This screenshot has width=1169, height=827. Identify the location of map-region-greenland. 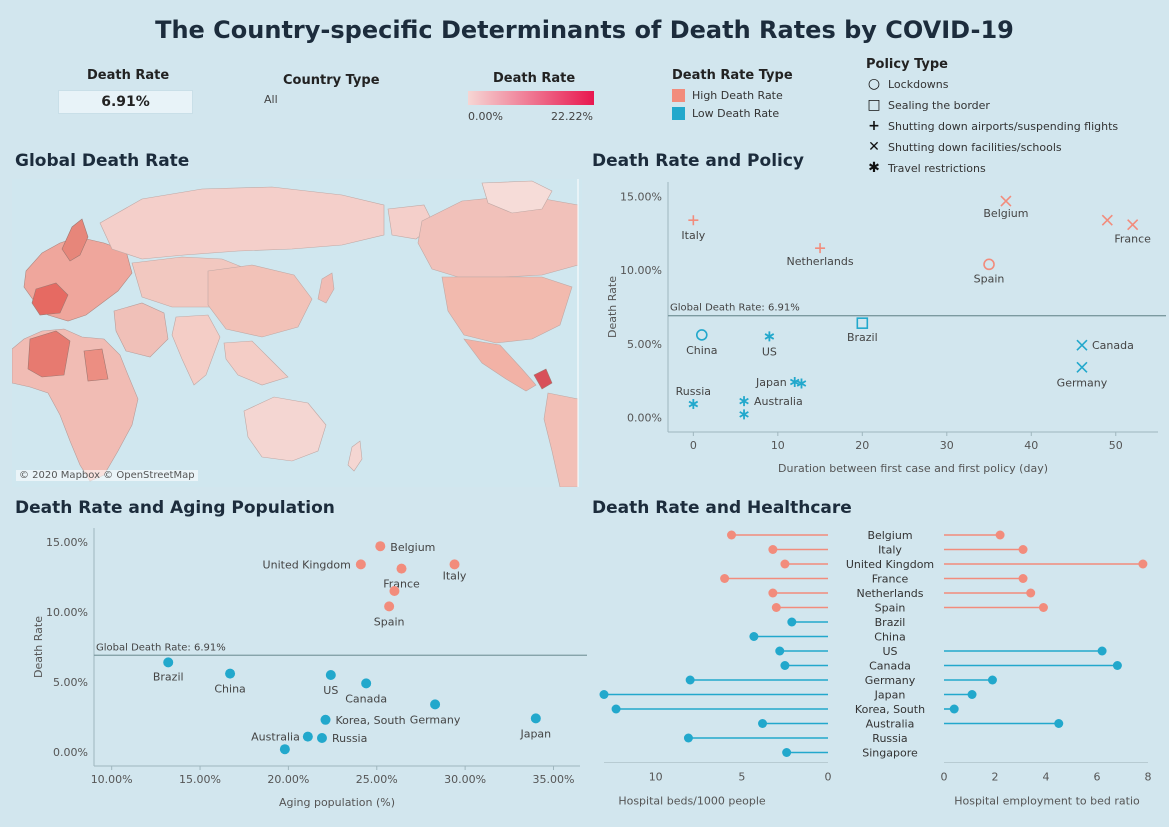
(517, 197).